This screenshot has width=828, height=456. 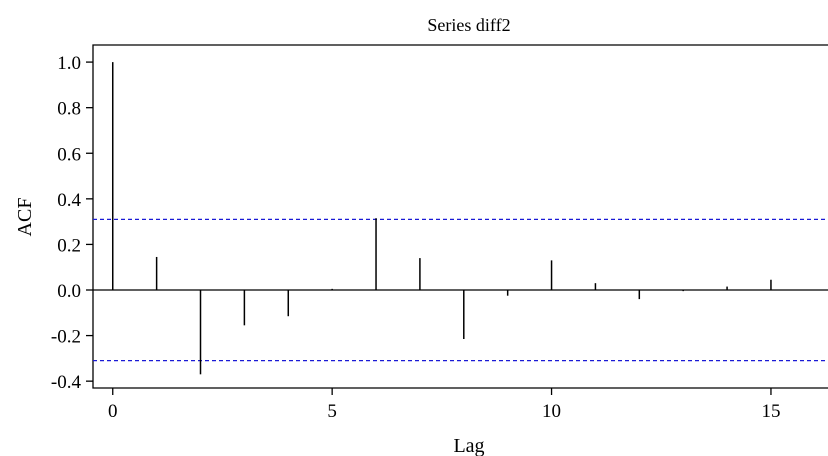 What do you see at coordinates (69, 109) in the screenshot?
I see `y-tick-label: 0.8` at bounding box center [69, 109].